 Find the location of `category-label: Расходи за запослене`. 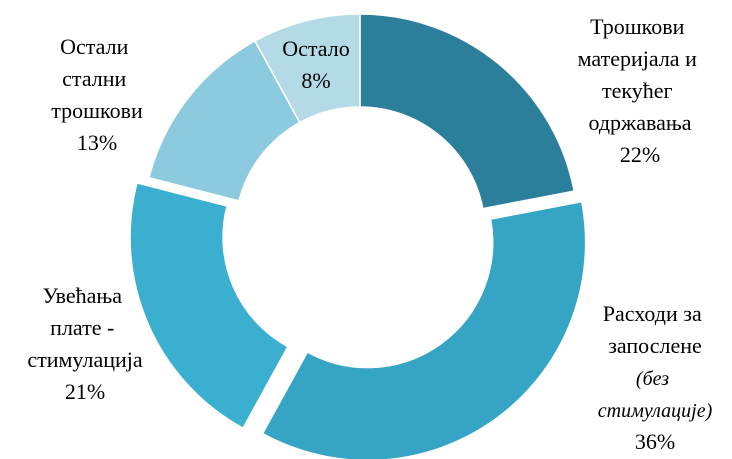

category-label: Расходи за запослене is located at coordinates (655, 329).